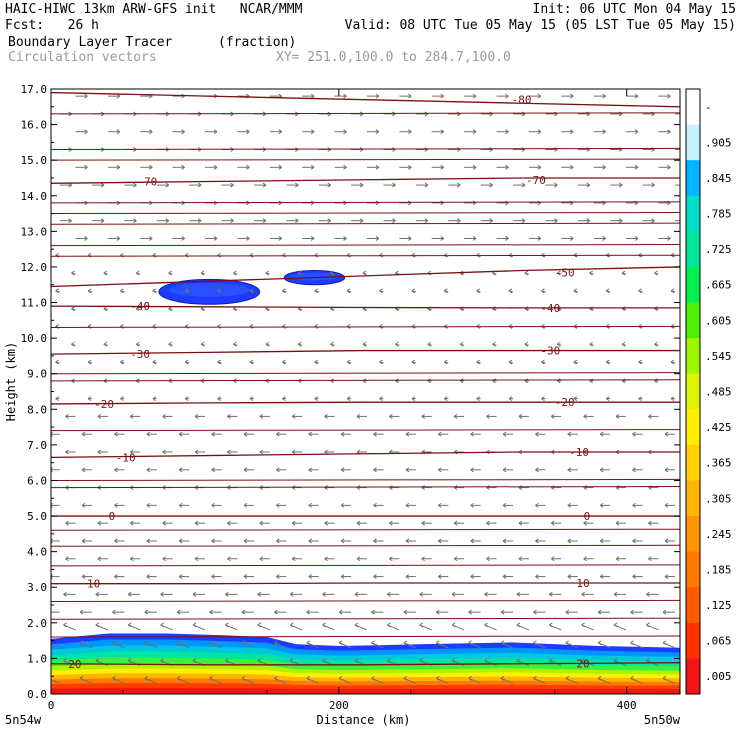 This screenshot has height=740, width=740. Describe the element at coordinates (718, 285) in the screenshot. I see `colorbar-label-5: .665` at that location.